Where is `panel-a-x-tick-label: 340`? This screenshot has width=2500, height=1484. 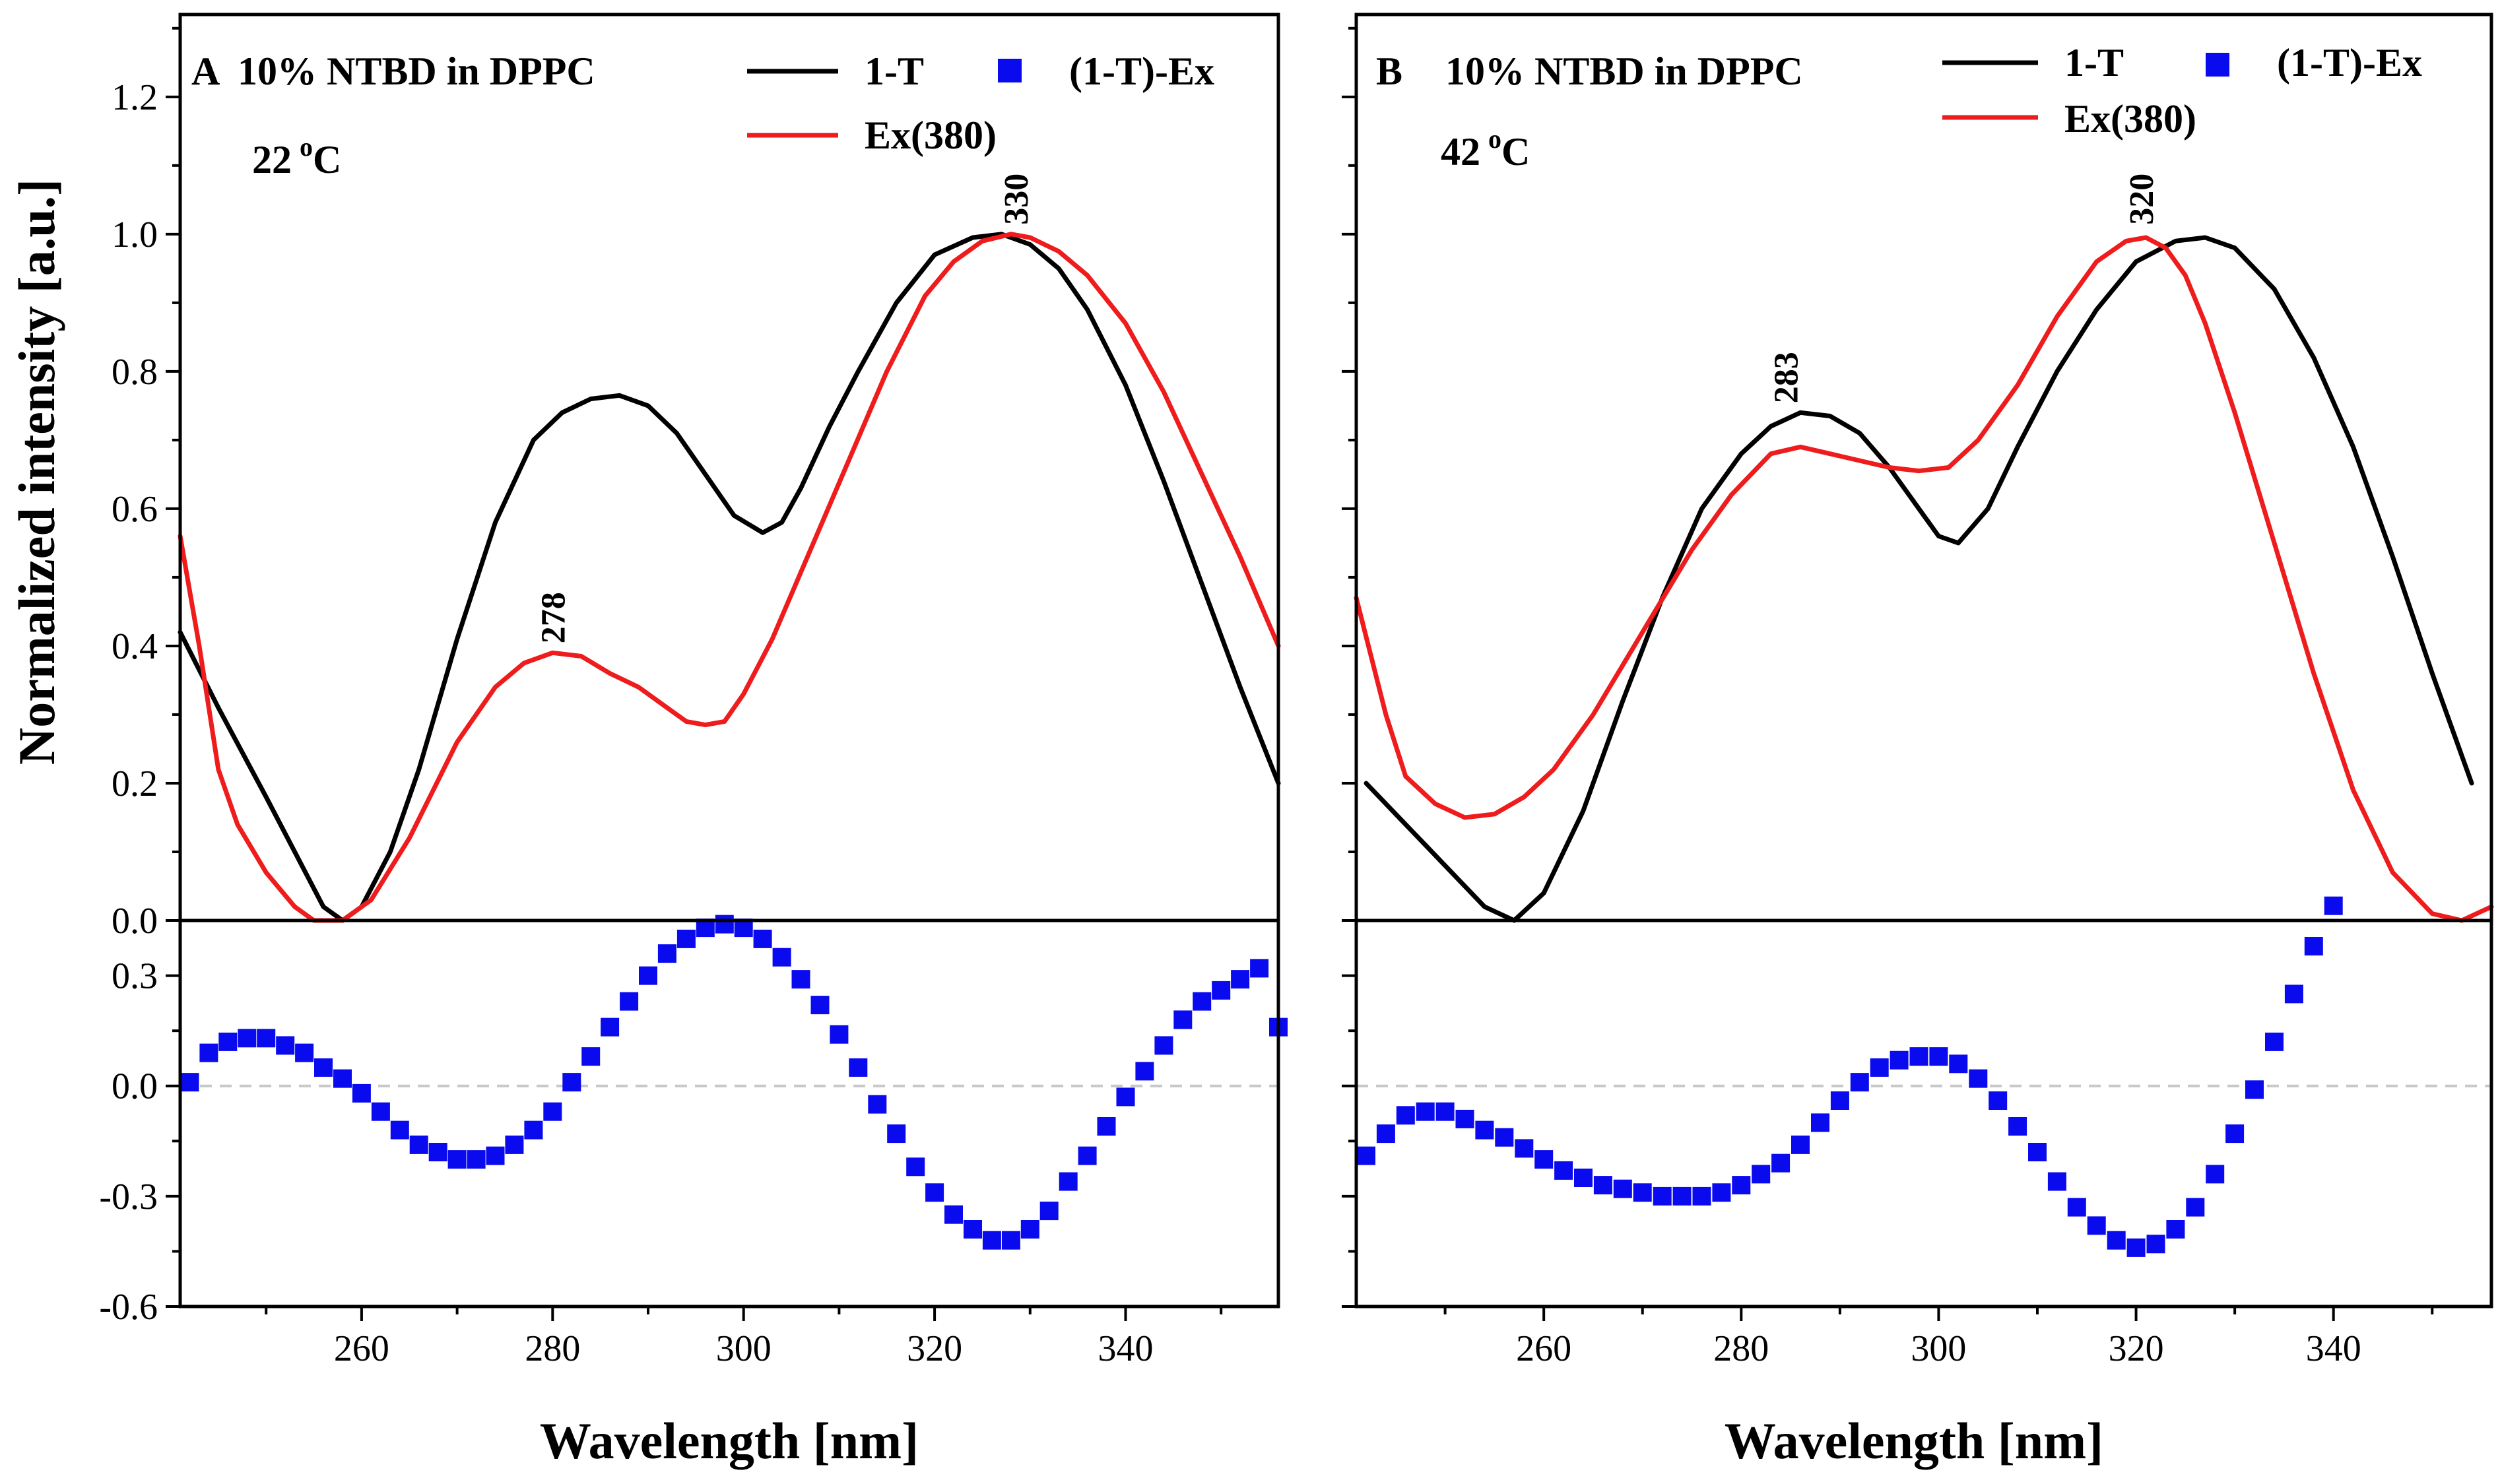 panel-a-x-tick-label: 340 is located at coordinates (1125, 1348).